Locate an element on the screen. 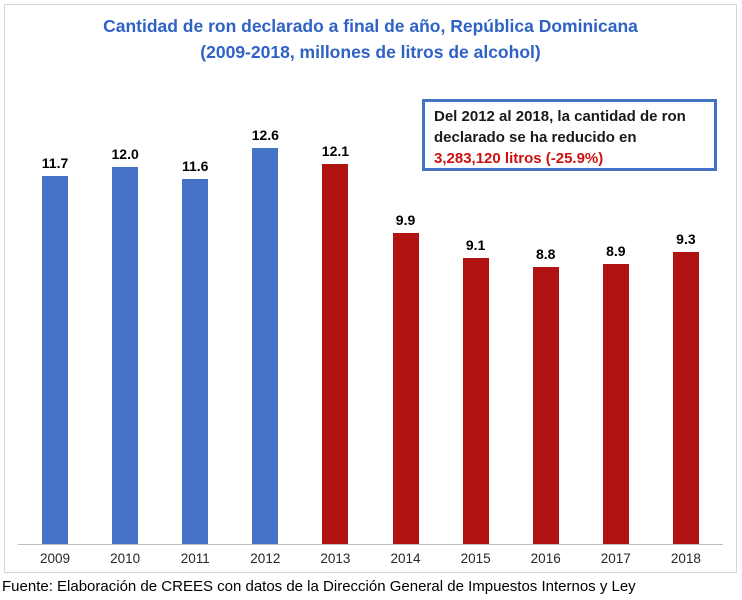 This screenshot has width=742, height=600. bar-2012 is located at coordinates (265, 346).